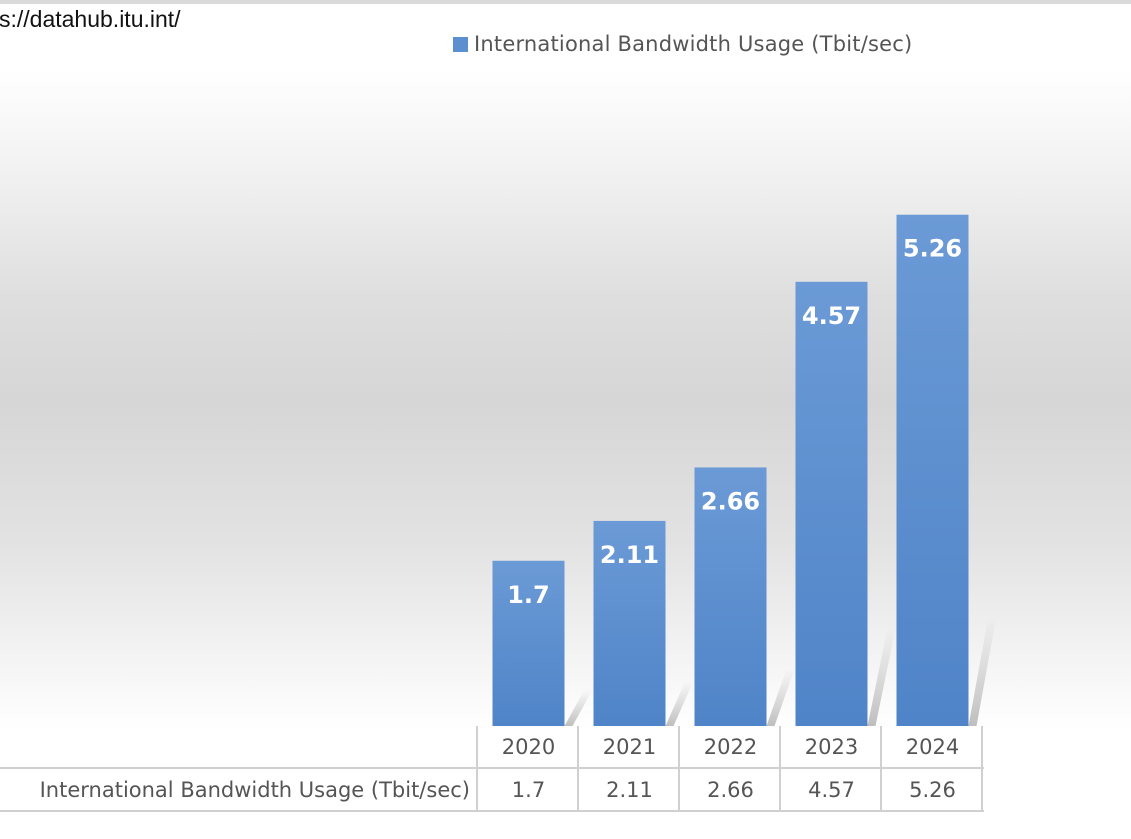 This screenshot has width=1131, height=839. What do you see at coordinates (629, 790) in the screenshot?
I see `table-value-2021: 2.11` at bounding box center [629, 790].